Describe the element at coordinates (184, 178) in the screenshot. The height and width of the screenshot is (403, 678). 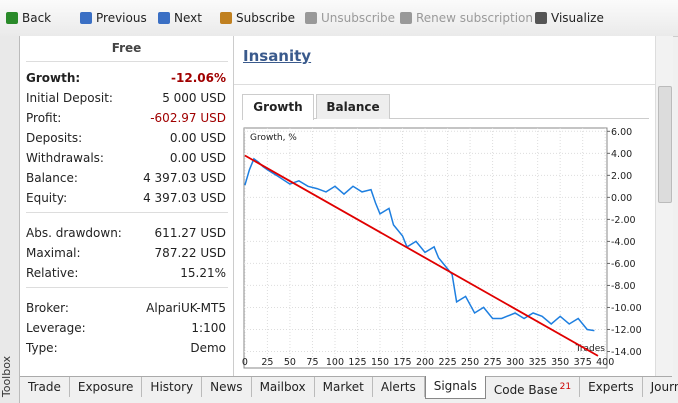
I see `stat-value: 4 397.03 USD` at that location.